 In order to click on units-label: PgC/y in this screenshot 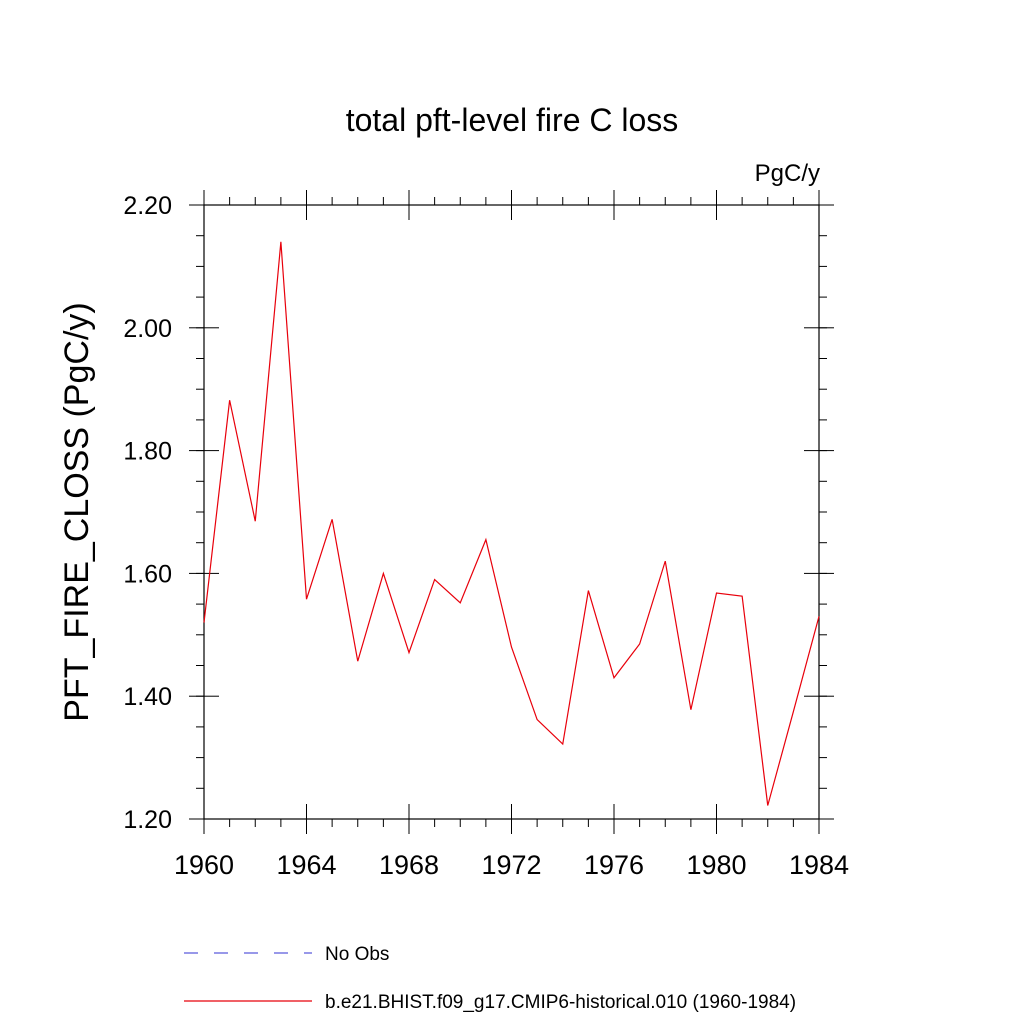, I will do `click(787, 173)`.